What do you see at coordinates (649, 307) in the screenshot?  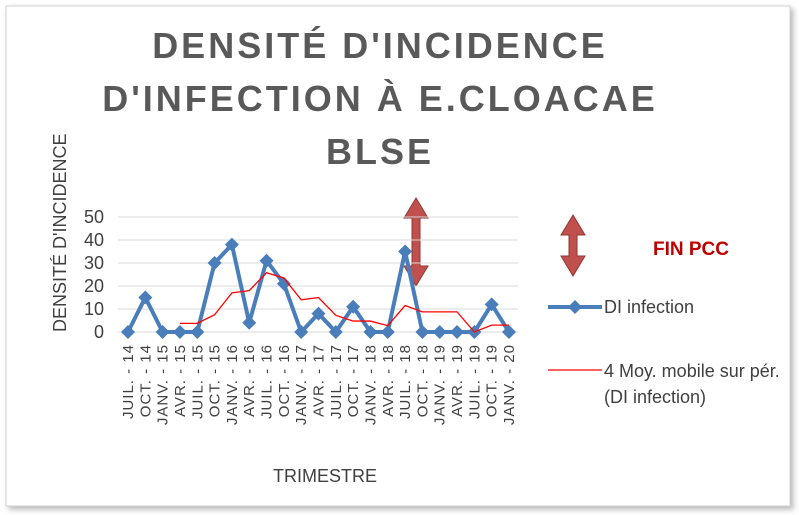 I see `legend-label: DI infection` at bounding box center [649, 307].